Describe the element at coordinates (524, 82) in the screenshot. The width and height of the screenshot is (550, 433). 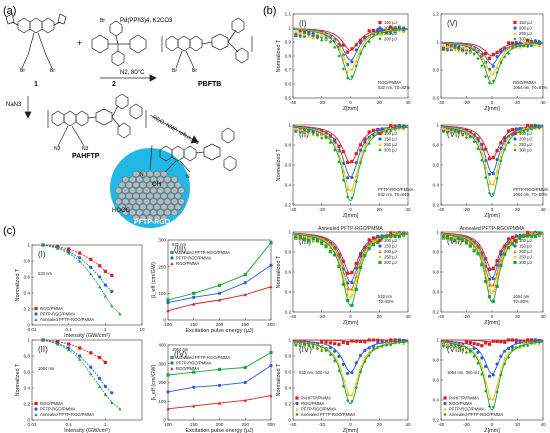
I see `annotation-text: RGO/PMMA` at that location.